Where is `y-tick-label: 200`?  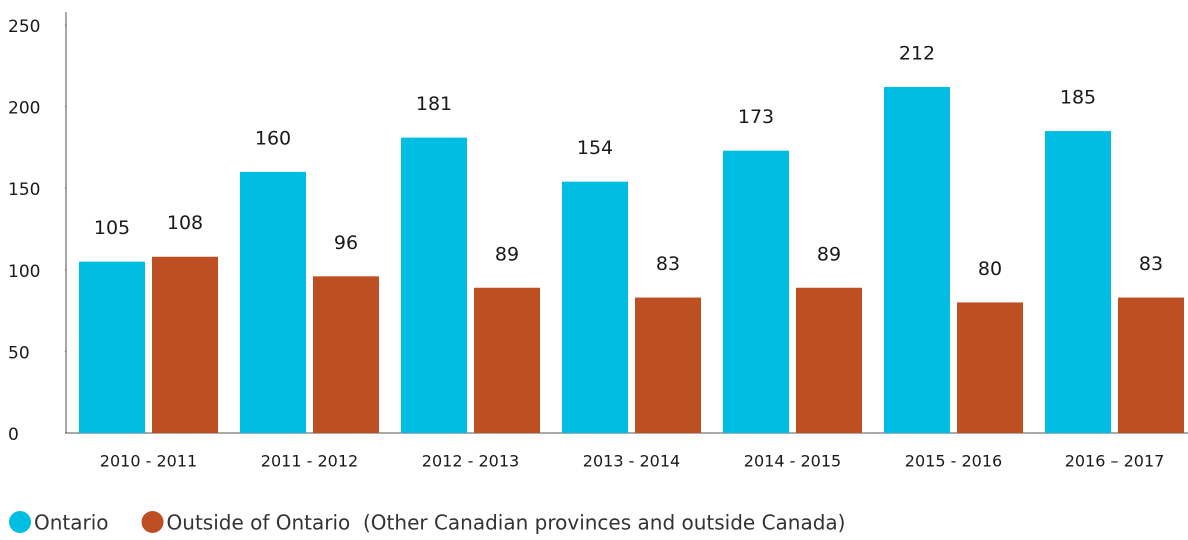
y-tick-label: 200 is located at coordinates (24, 109).